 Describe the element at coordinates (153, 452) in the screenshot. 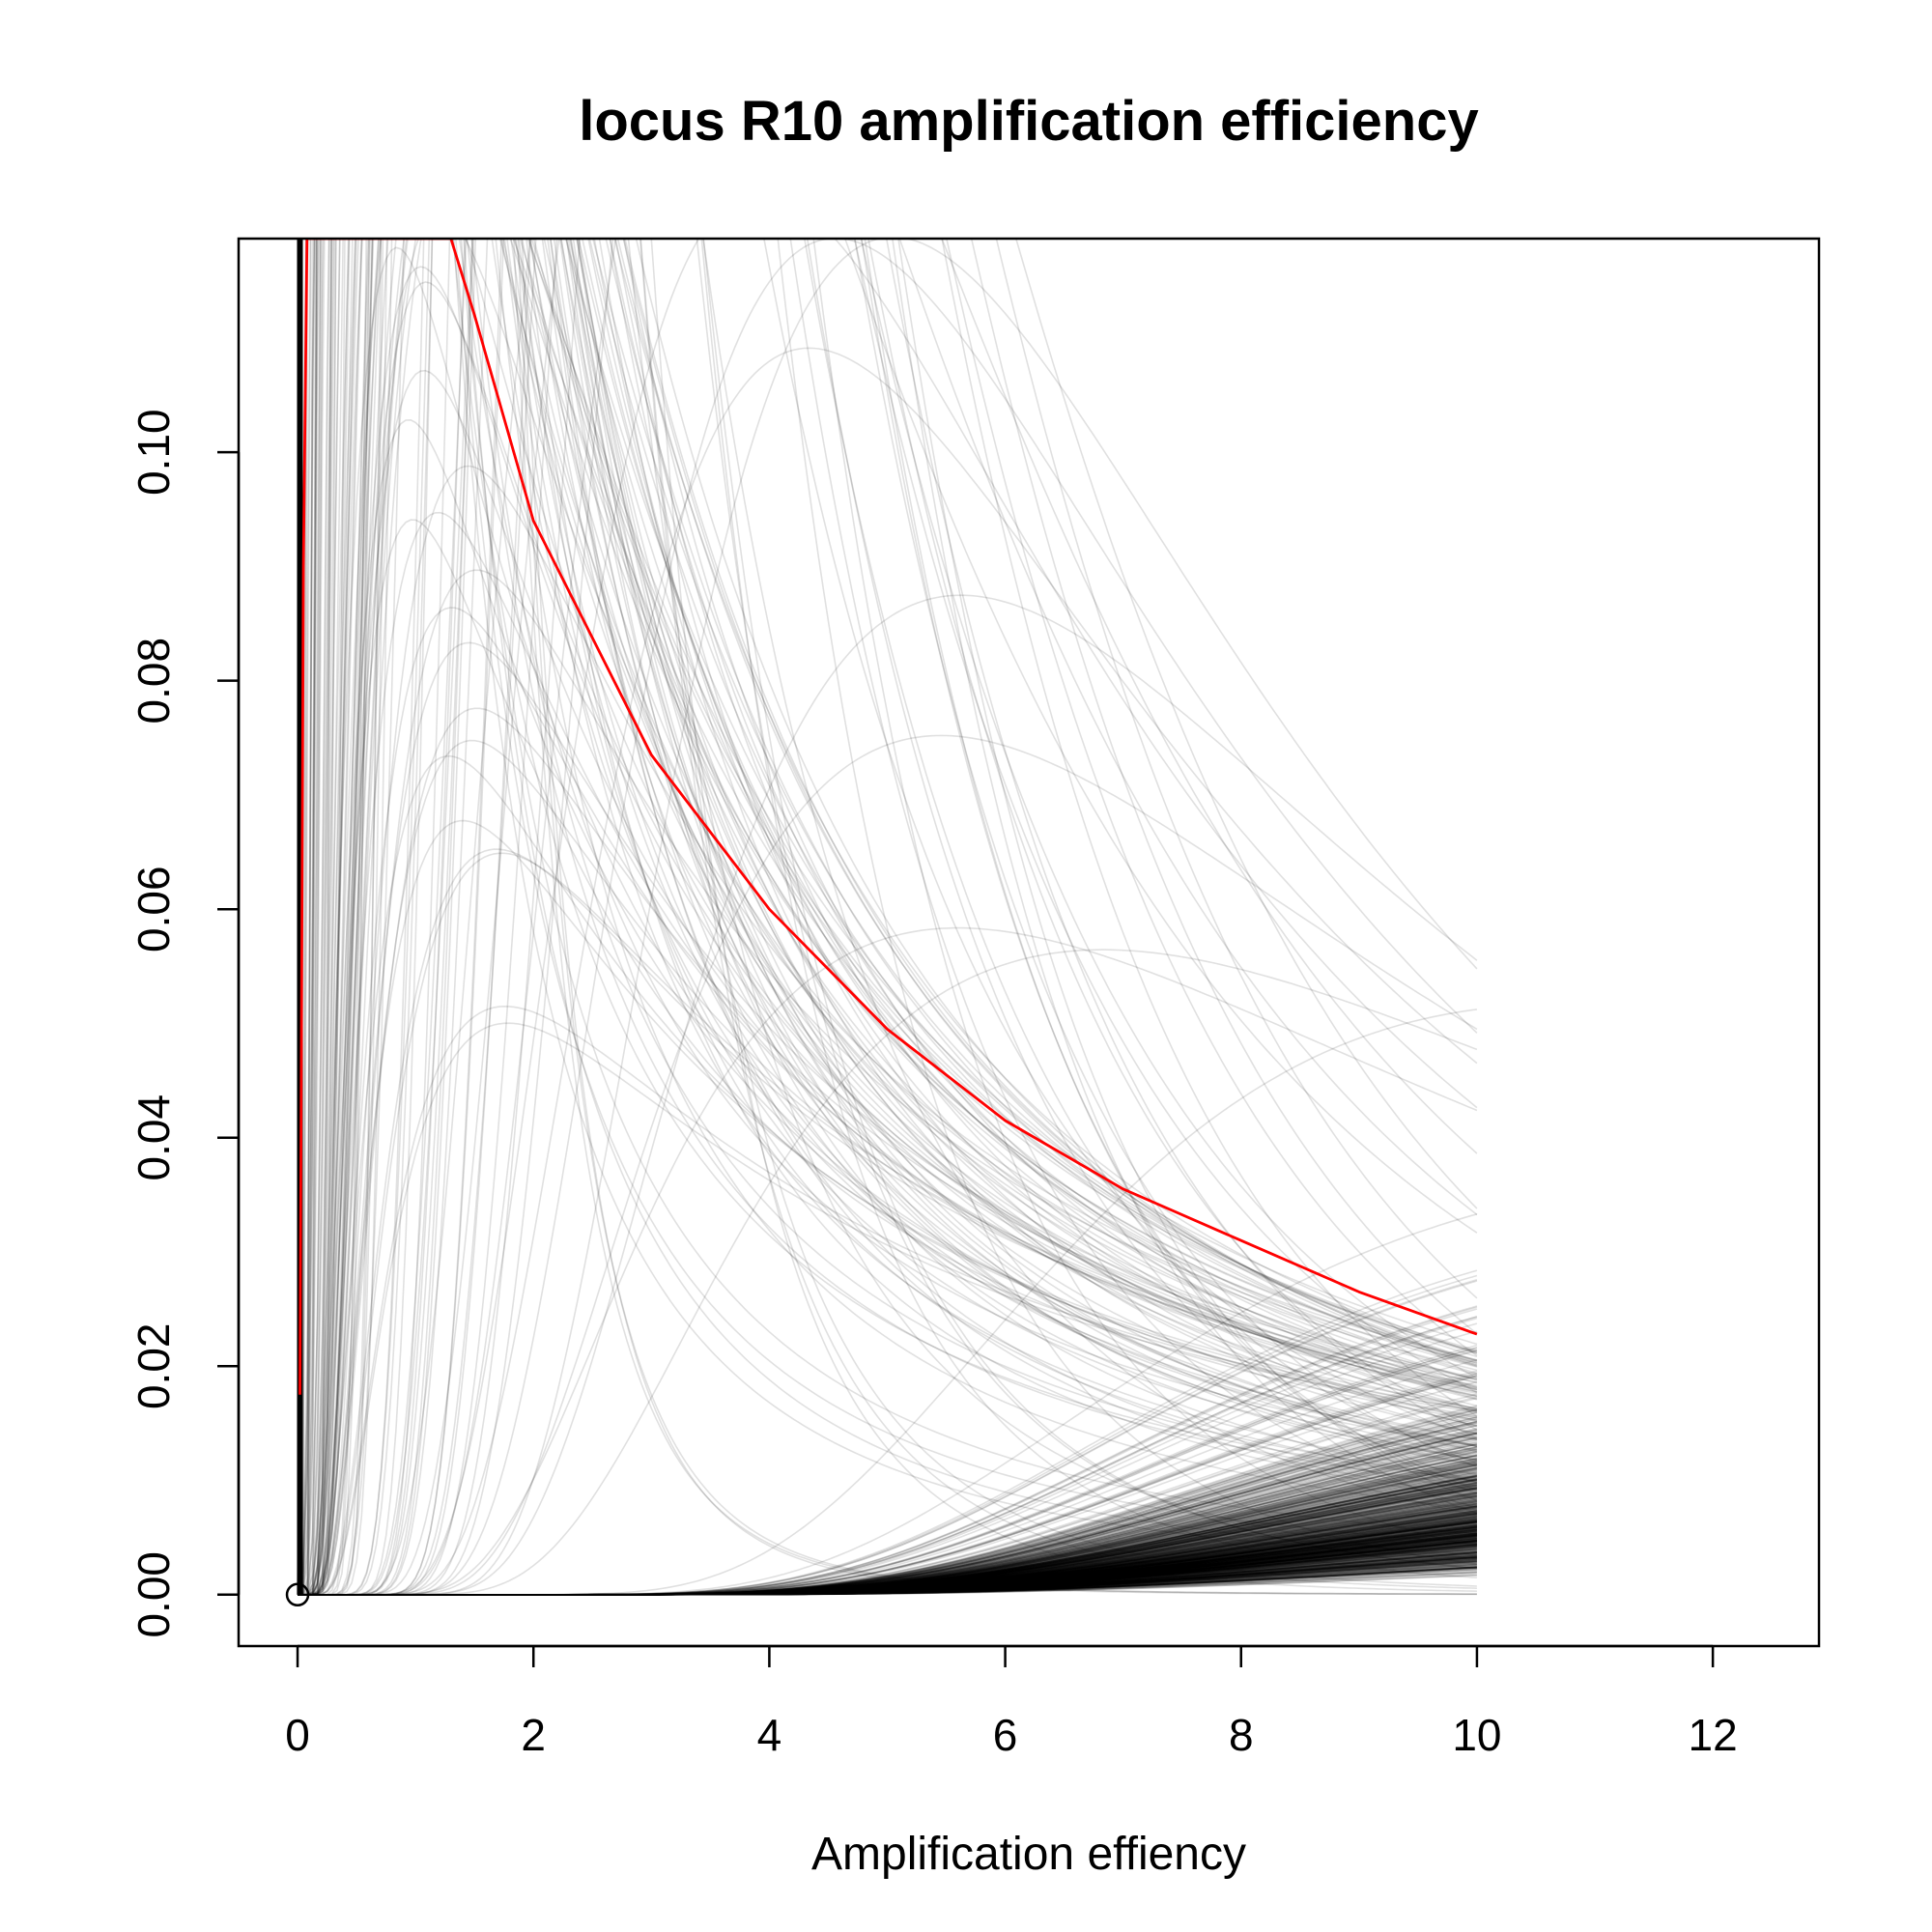

I see `y-tick-label: 0.10` at that location.